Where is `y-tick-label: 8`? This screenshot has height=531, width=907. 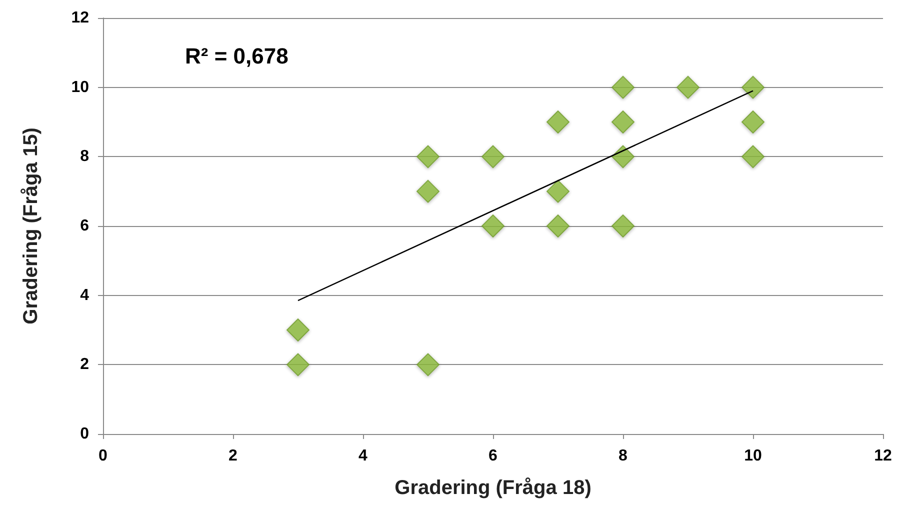
y-tick-label: 8 is located at coordinates (85, 157).